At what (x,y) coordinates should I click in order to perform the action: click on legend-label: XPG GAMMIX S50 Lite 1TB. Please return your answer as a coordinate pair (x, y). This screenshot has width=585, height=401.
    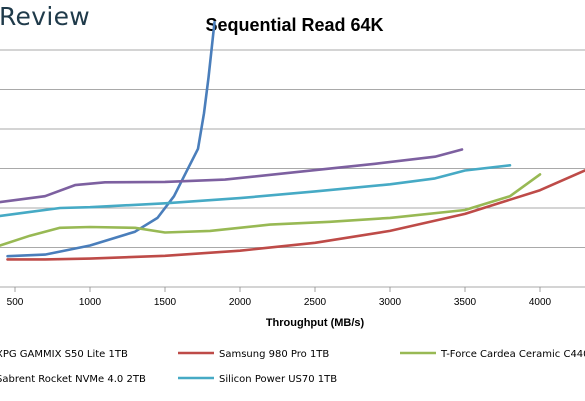
    Looking at the image, I should click on (64, 354).